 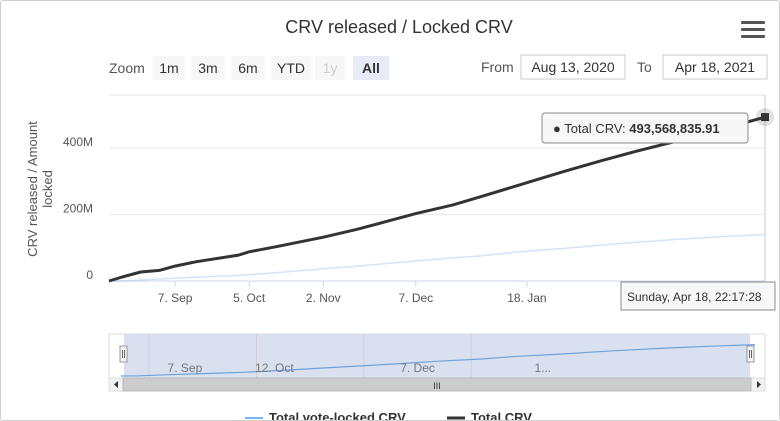 I want to click on navigator-series-line, so click(x=438, y=360).